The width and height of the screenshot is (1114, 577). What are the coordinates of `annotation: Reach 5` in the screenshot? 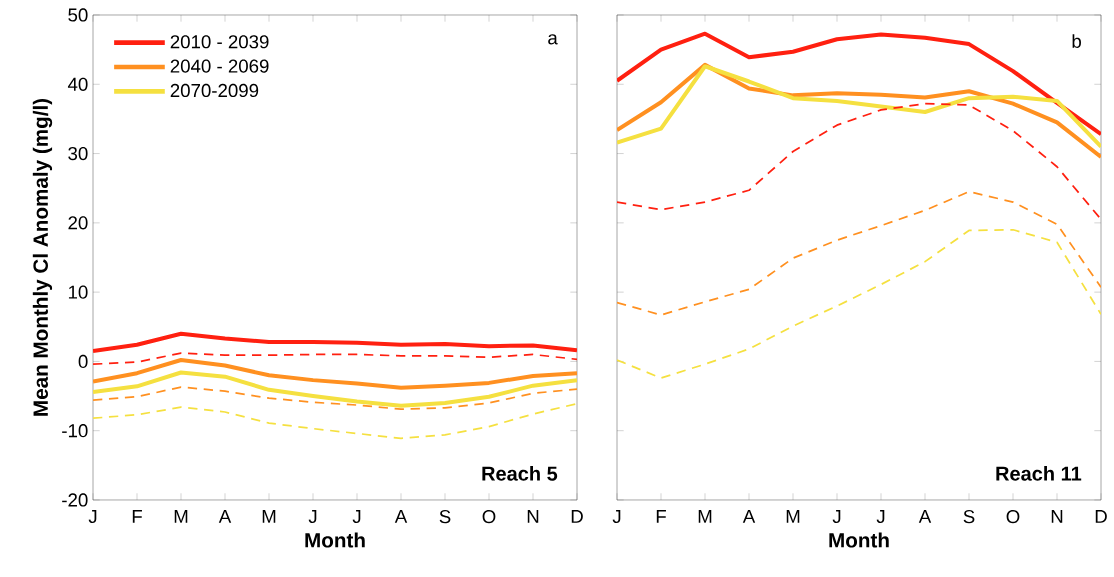 It's located at (520, 473).